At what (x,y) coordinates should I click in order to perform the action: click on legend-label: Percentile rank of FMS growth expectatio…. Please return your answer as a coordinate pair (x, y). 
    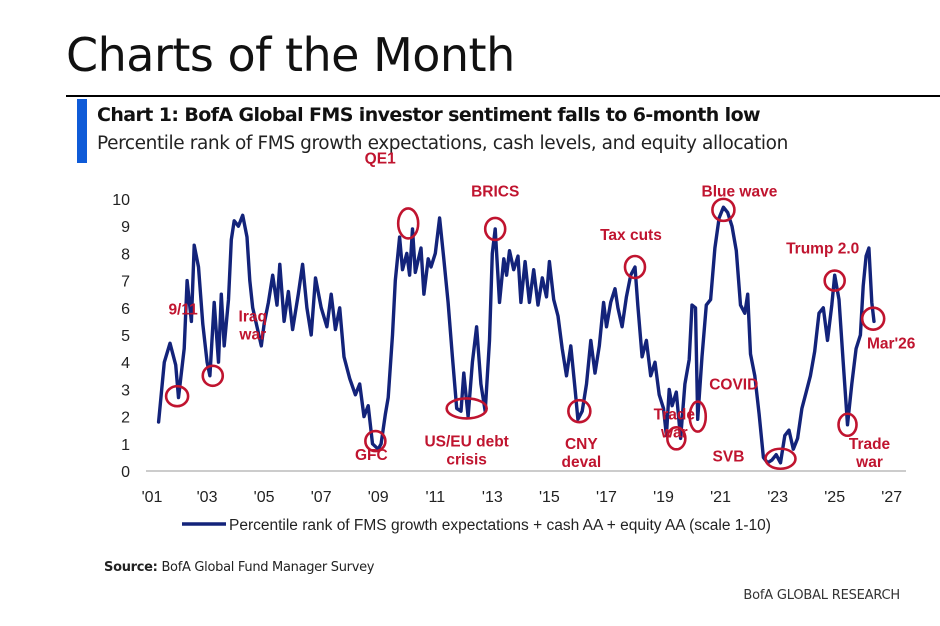
    Looking at the image, I should click on (500, 525).